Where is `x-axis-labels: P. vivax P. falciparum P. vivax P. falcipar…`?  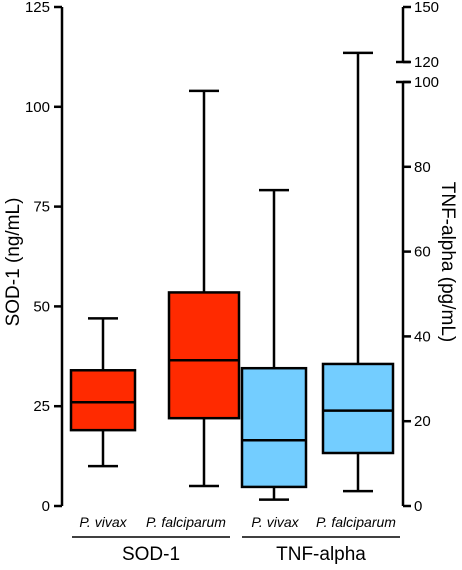 x-axis-labels: P. vivax P. falciparum P. vivax P. falcipar… is located at coordinates (236, 539).